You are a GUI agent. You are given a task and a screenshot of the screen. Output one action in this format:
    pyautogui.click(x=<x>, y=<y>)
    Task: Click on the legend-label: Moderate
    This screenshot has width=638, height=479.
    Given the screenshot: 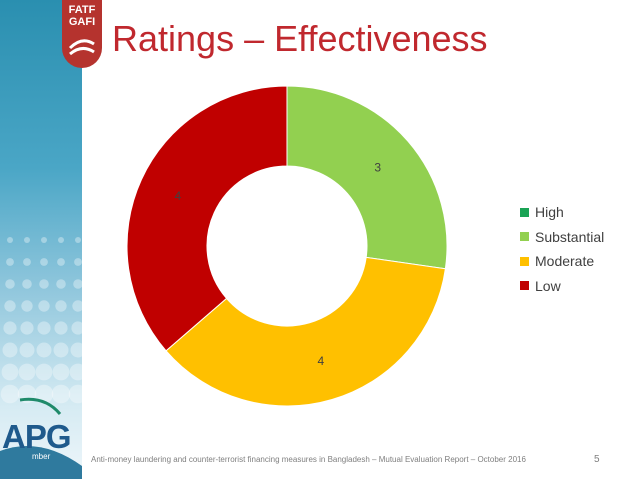 What is the action you would take?
    pyautogui.click(x=565, y=261)
    